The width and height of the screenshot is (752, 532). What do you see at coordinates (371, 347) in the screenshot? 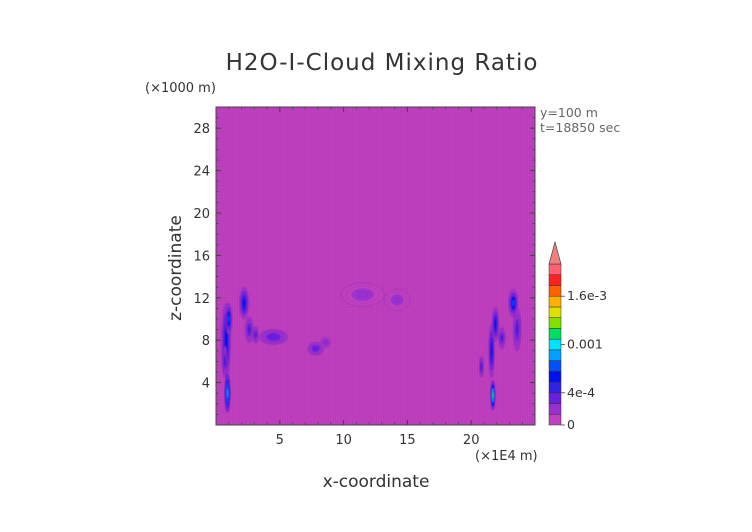
I see `cloud-features` at bounding box center [371, 347].